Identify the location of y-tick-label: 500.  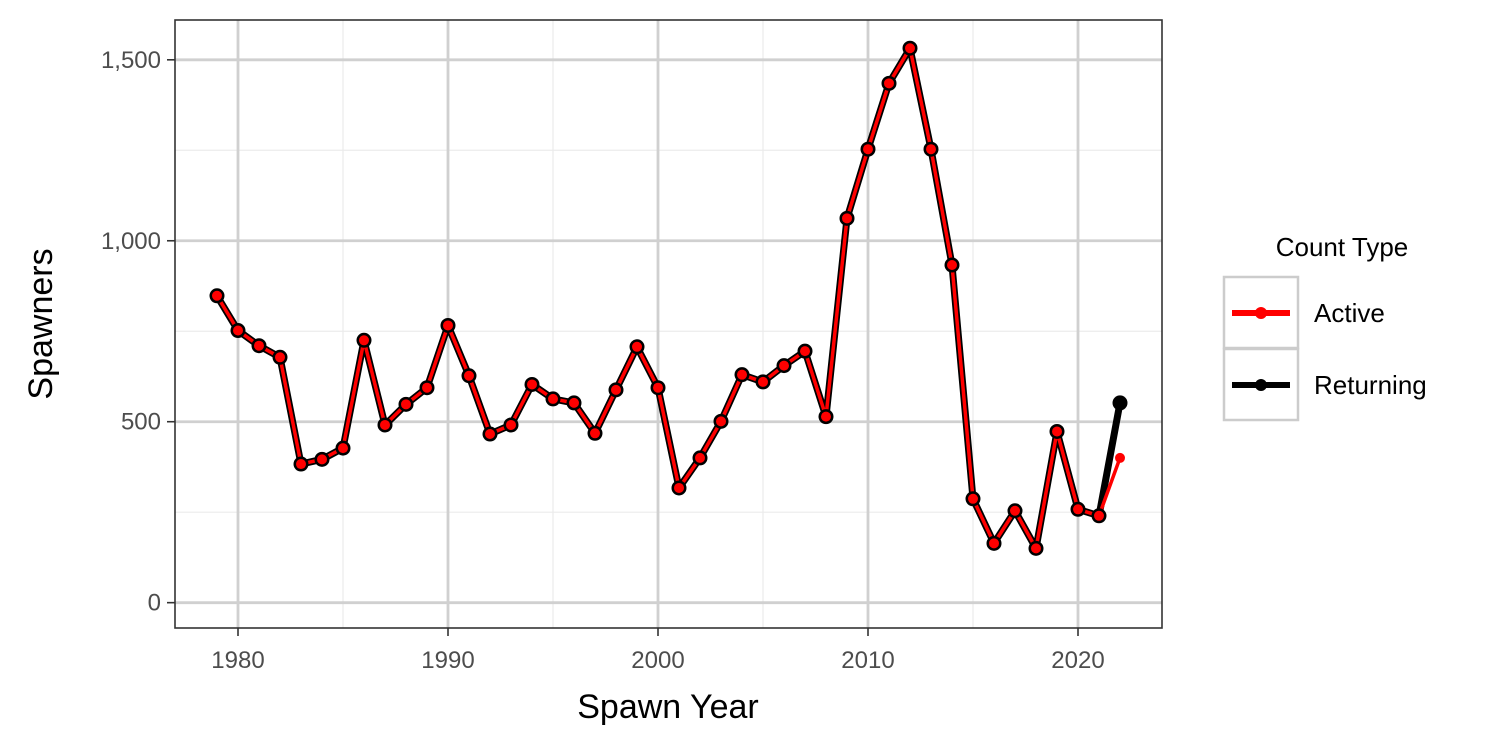
(141, 422).